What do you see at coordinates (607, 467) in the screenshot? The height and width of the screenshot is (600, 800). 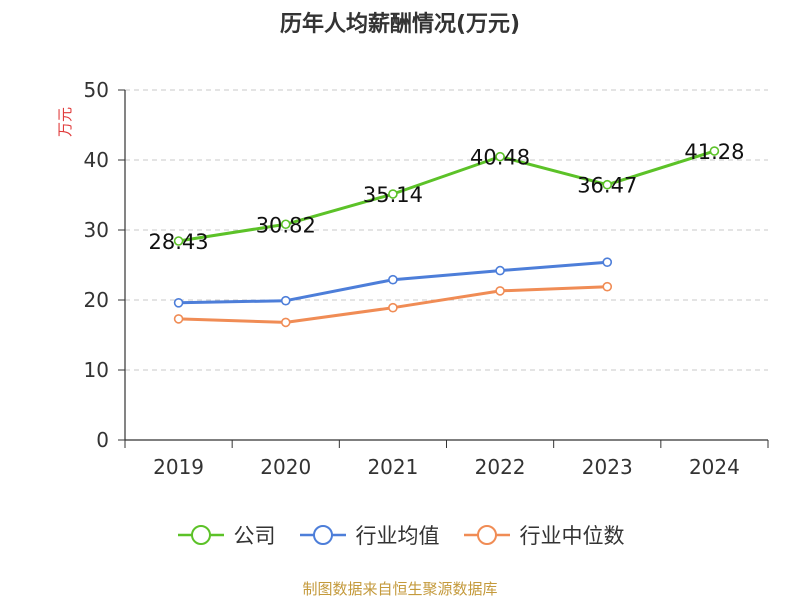 I see `x-tick-label: 2023` at bounding box center [607, 467].